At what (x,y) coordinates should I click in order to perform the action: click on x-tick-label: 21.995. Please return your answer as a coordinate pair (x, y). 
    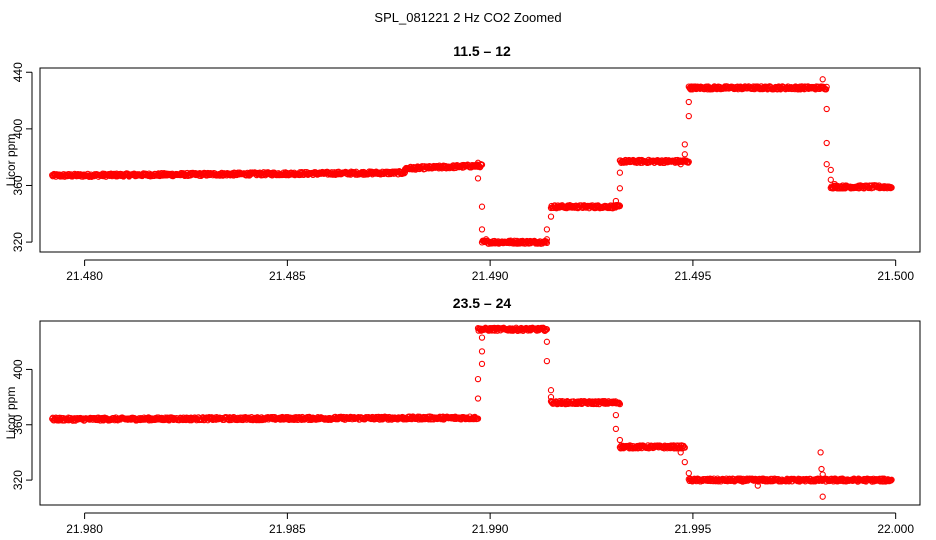
    Looking at the image, I should click on (693, 529).